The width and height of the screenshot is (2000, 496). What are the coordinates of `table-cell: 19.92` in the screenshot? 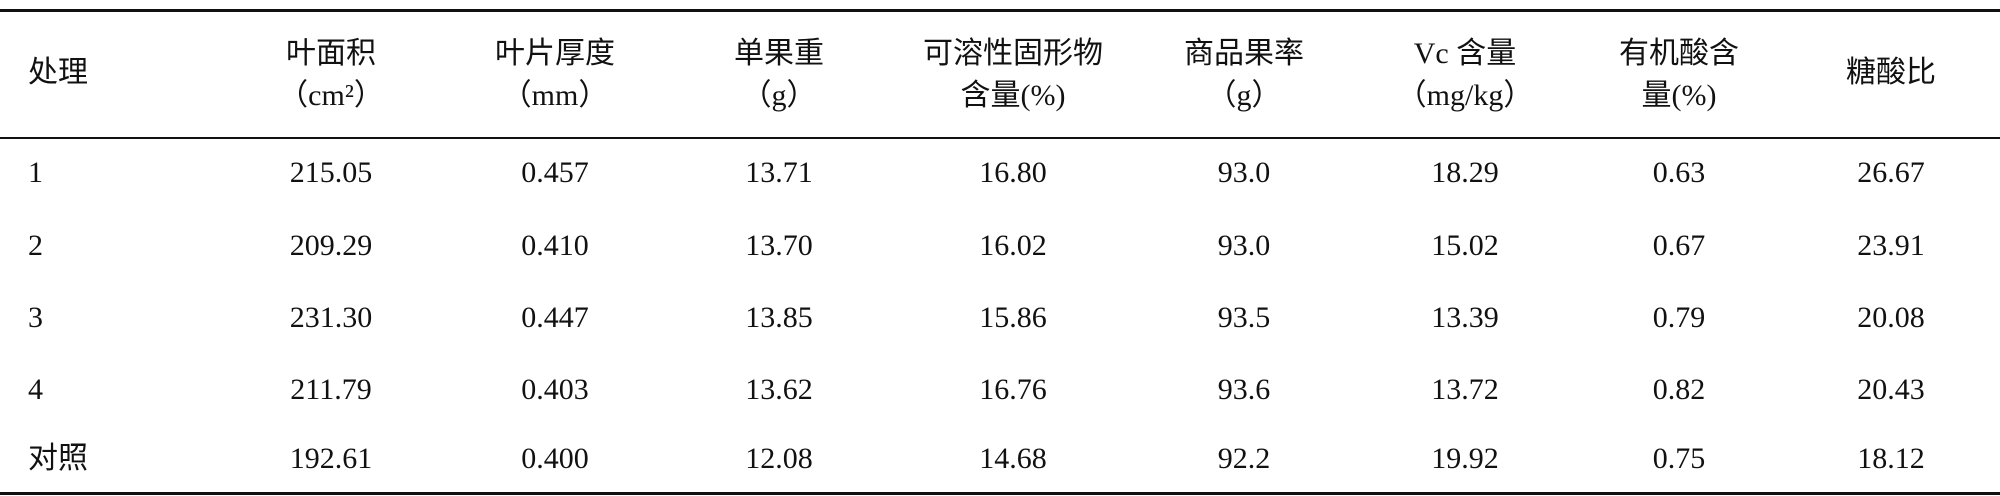 It's located at (1465, 458).